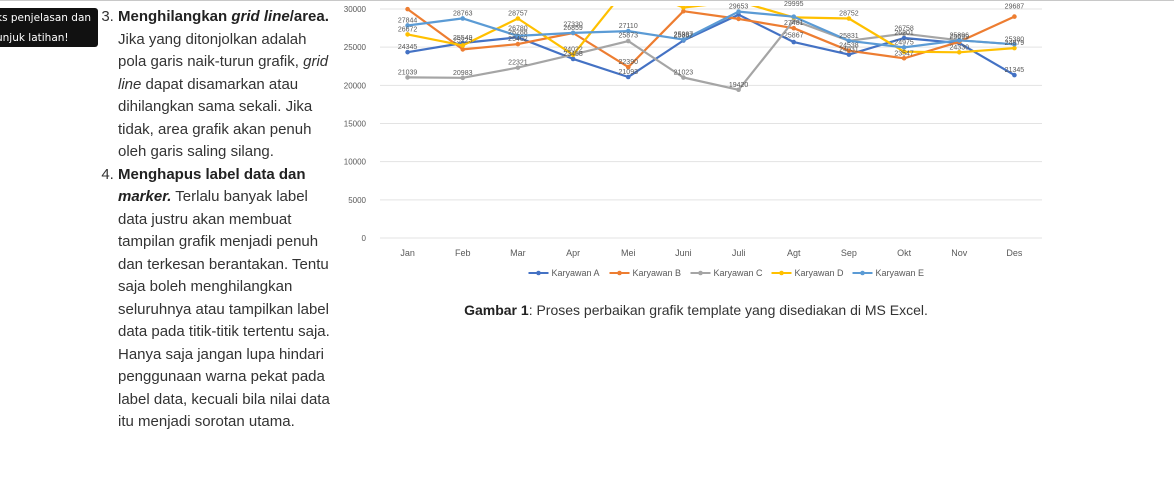 This screenshot has height=484, width=1174. Describe the element at coordinates (573, 28) in the screenshot. I see `data-label: 26859` at that location.